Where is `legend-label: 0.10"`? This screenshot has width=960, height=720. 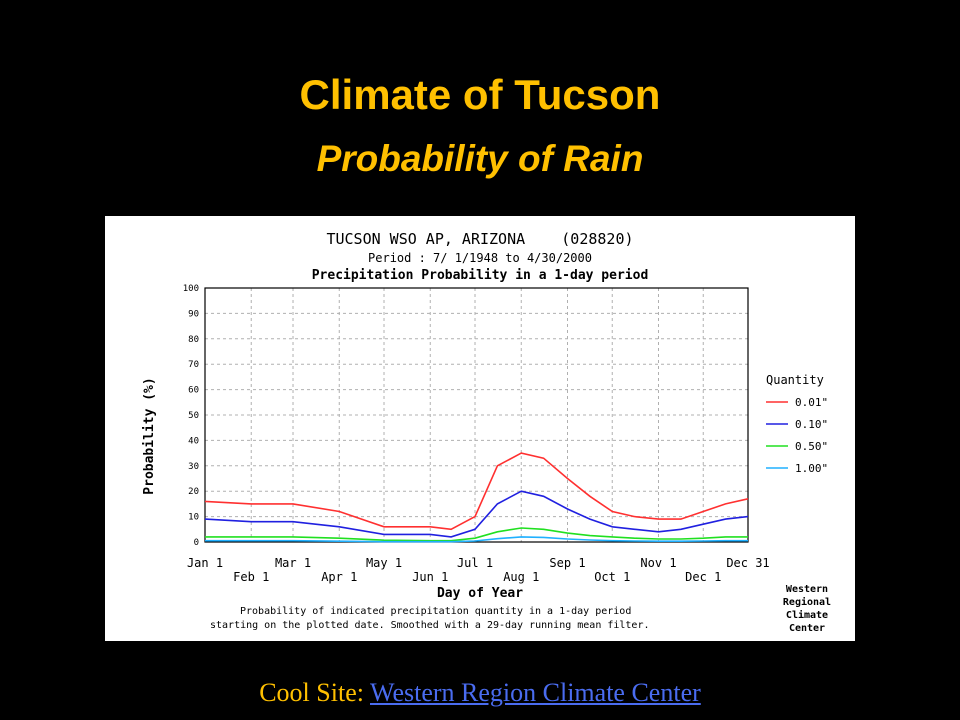
legend-label: 0.10" is located at coordinates (811, 424).